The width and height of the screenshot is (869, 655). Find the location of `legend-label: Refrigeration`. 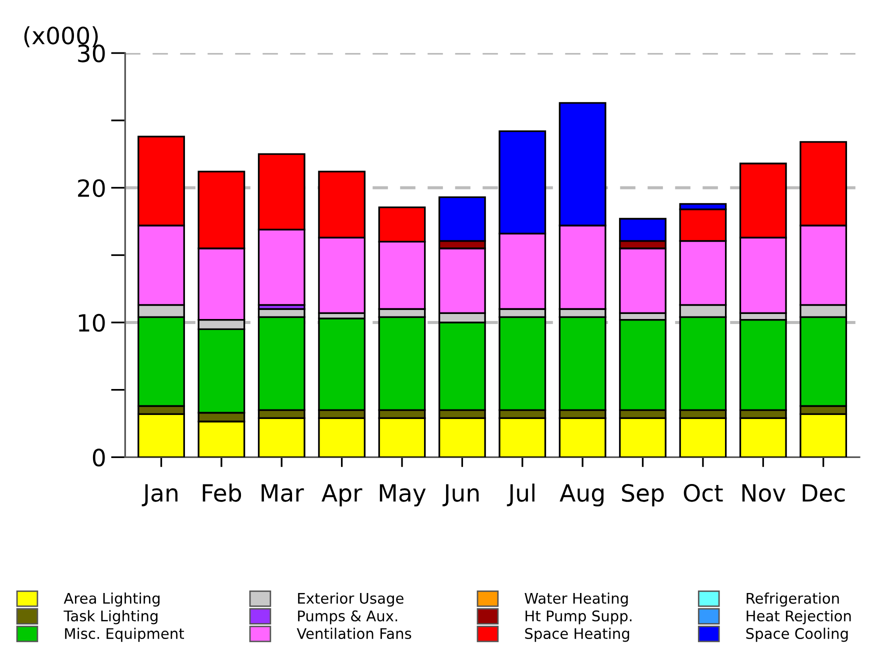

legend-label: Refrigeration is located at coordinates (792, 599).